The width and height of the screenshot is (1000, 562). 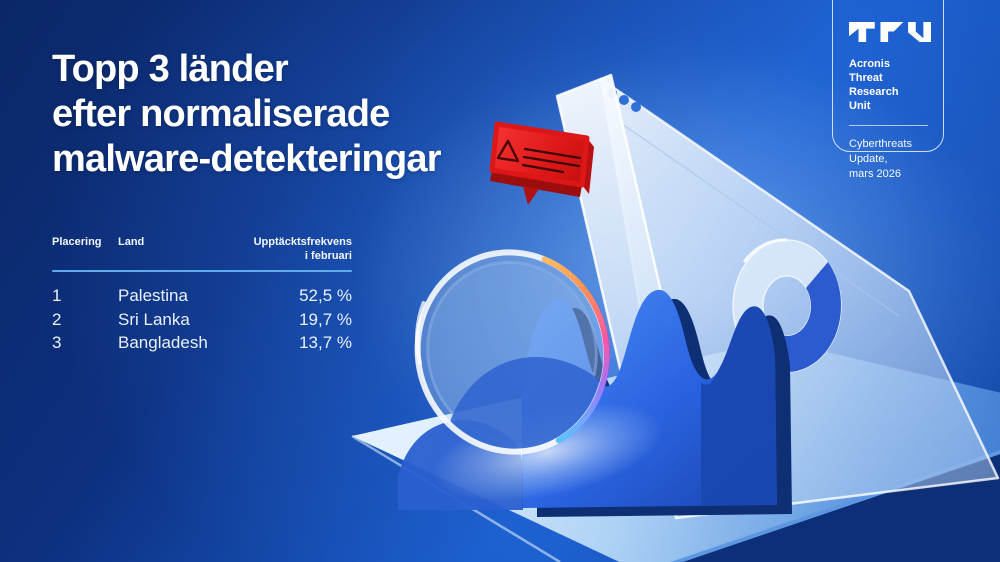 What do you see at coordinates (221, 114) in the screenshot?
I see `title-line-2: efter normaliserade` at bounding box center [221, 114].